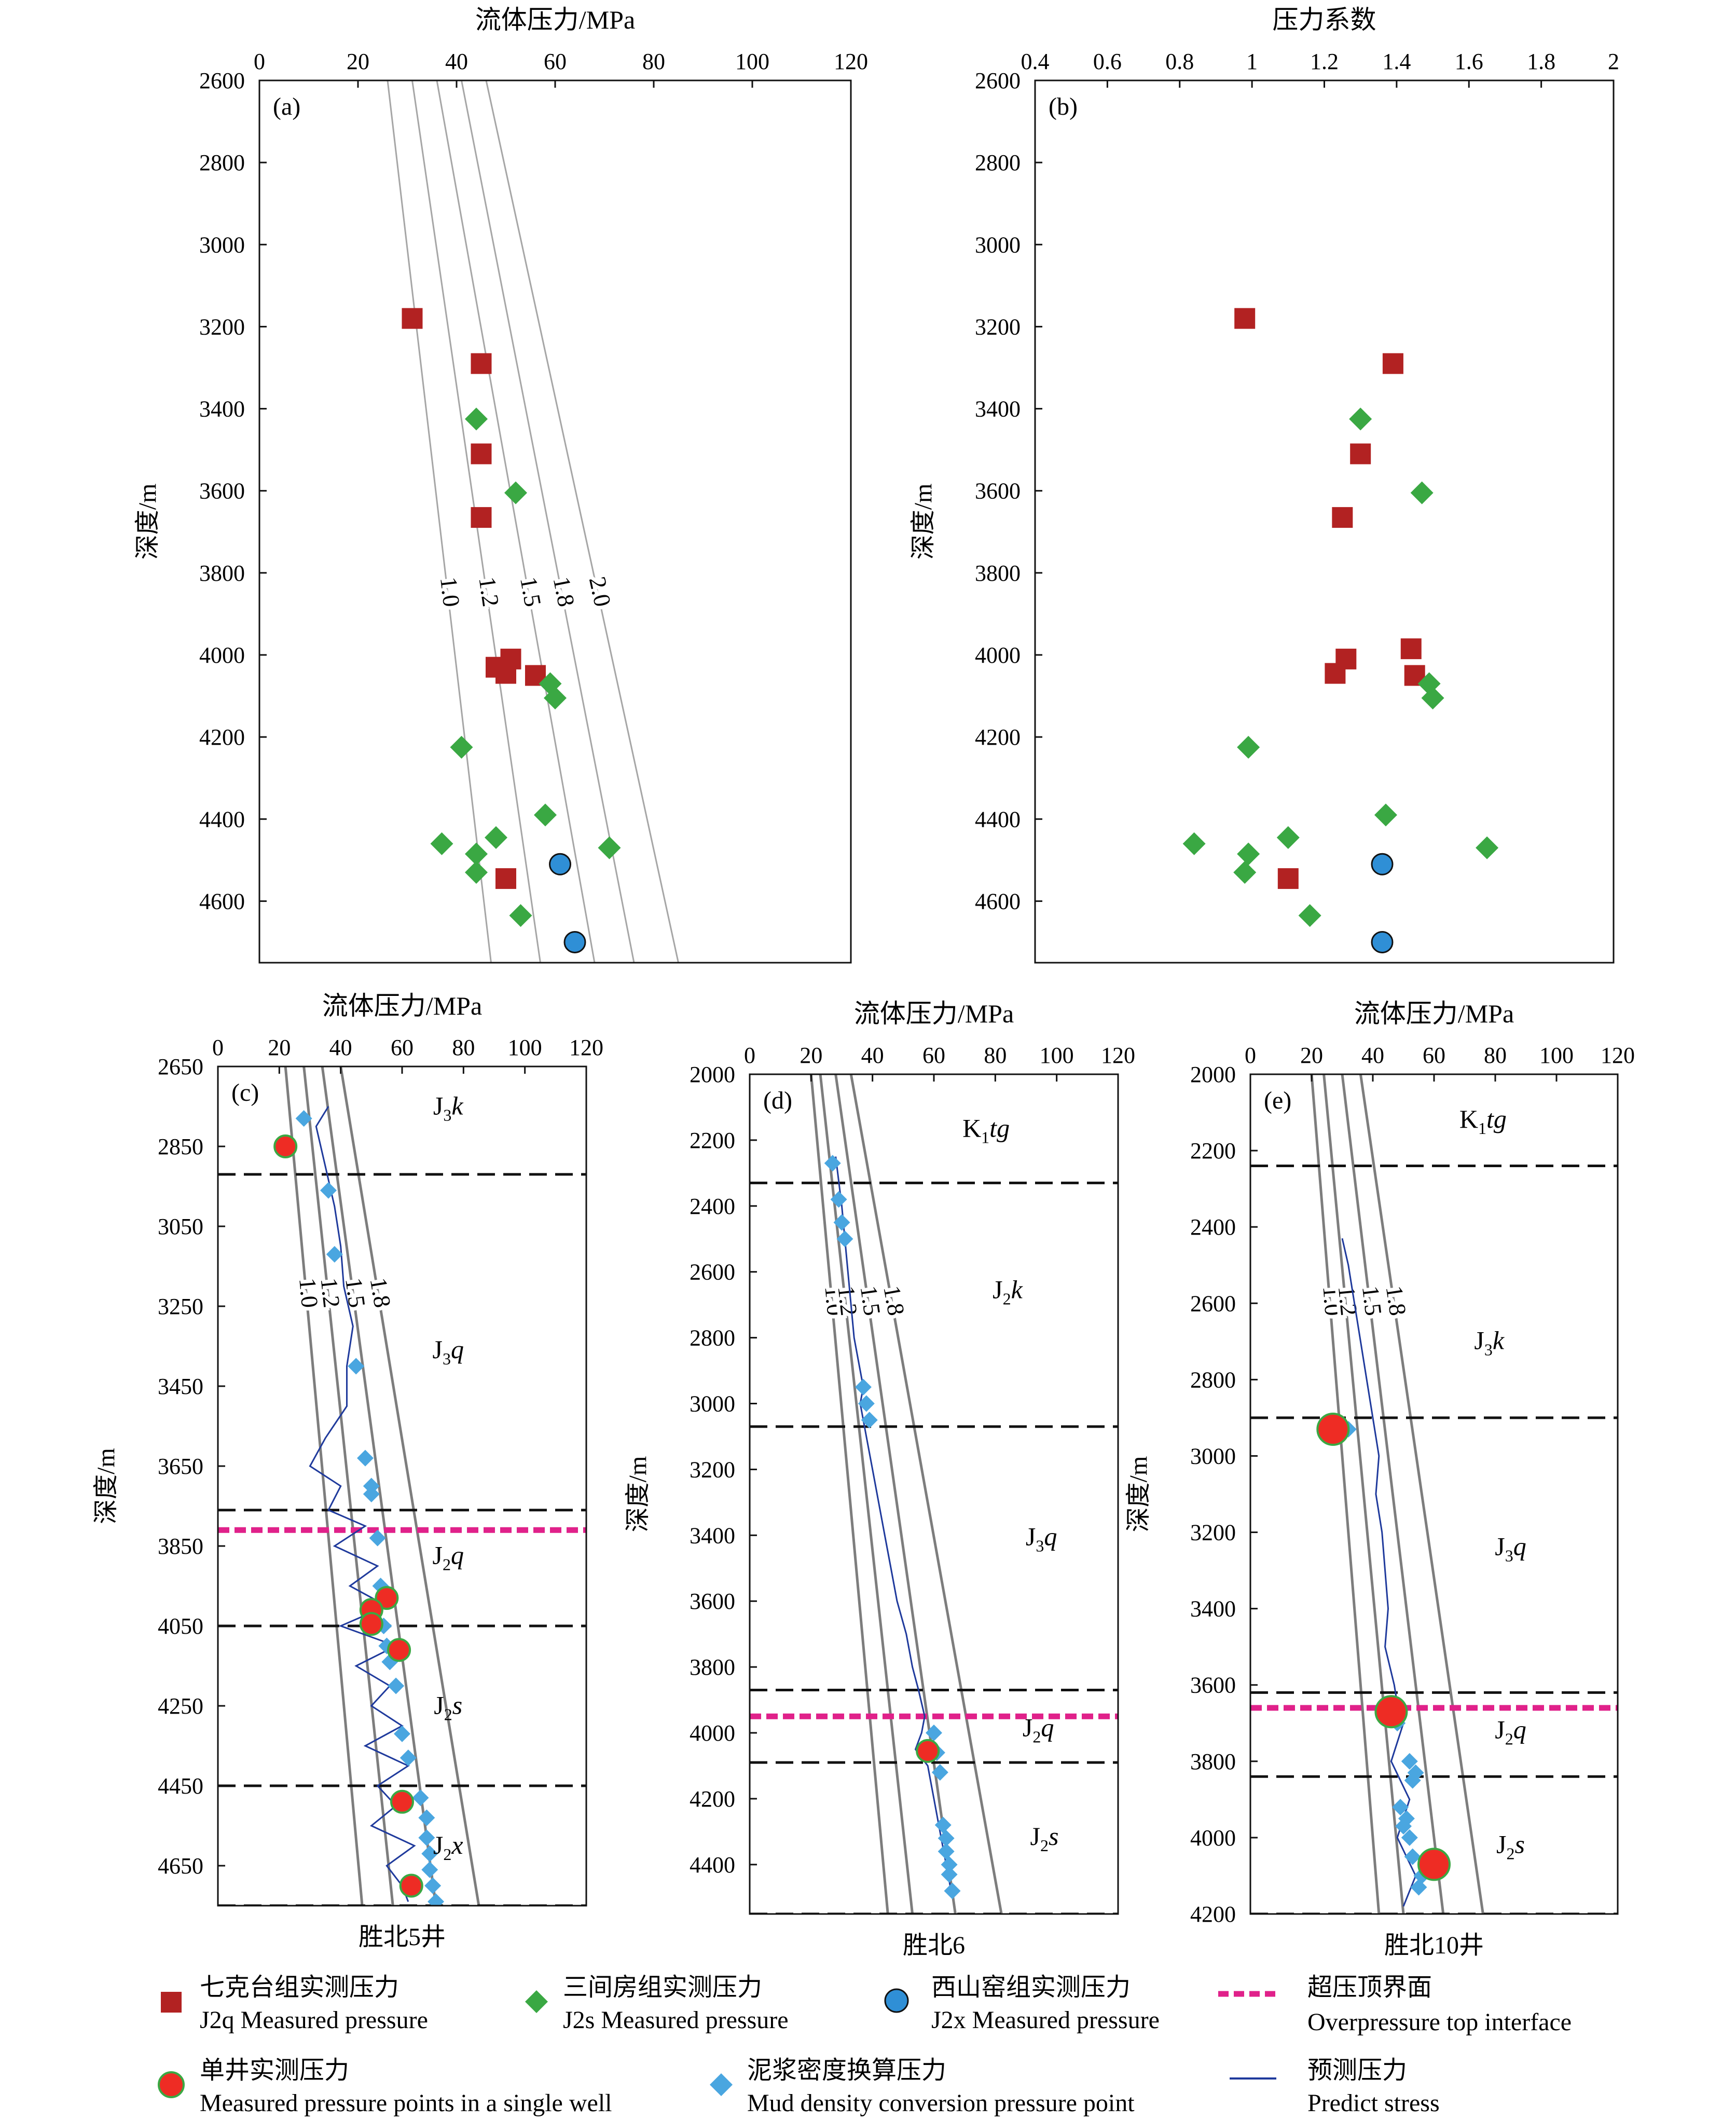  I want to click on x-tick-label: 0, so click(1250, 1055).